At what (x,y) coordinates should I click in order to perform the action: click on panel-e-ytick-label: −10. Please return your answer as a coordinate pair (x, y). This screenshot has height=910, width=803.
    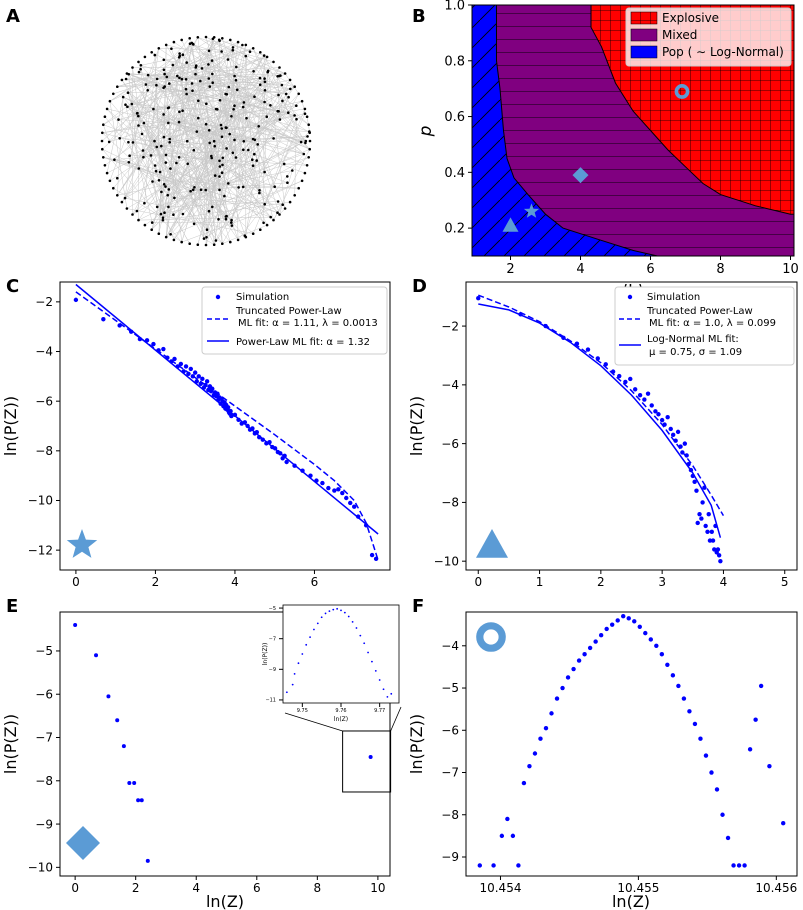
    Looking at the image, I should click on (40, 868).